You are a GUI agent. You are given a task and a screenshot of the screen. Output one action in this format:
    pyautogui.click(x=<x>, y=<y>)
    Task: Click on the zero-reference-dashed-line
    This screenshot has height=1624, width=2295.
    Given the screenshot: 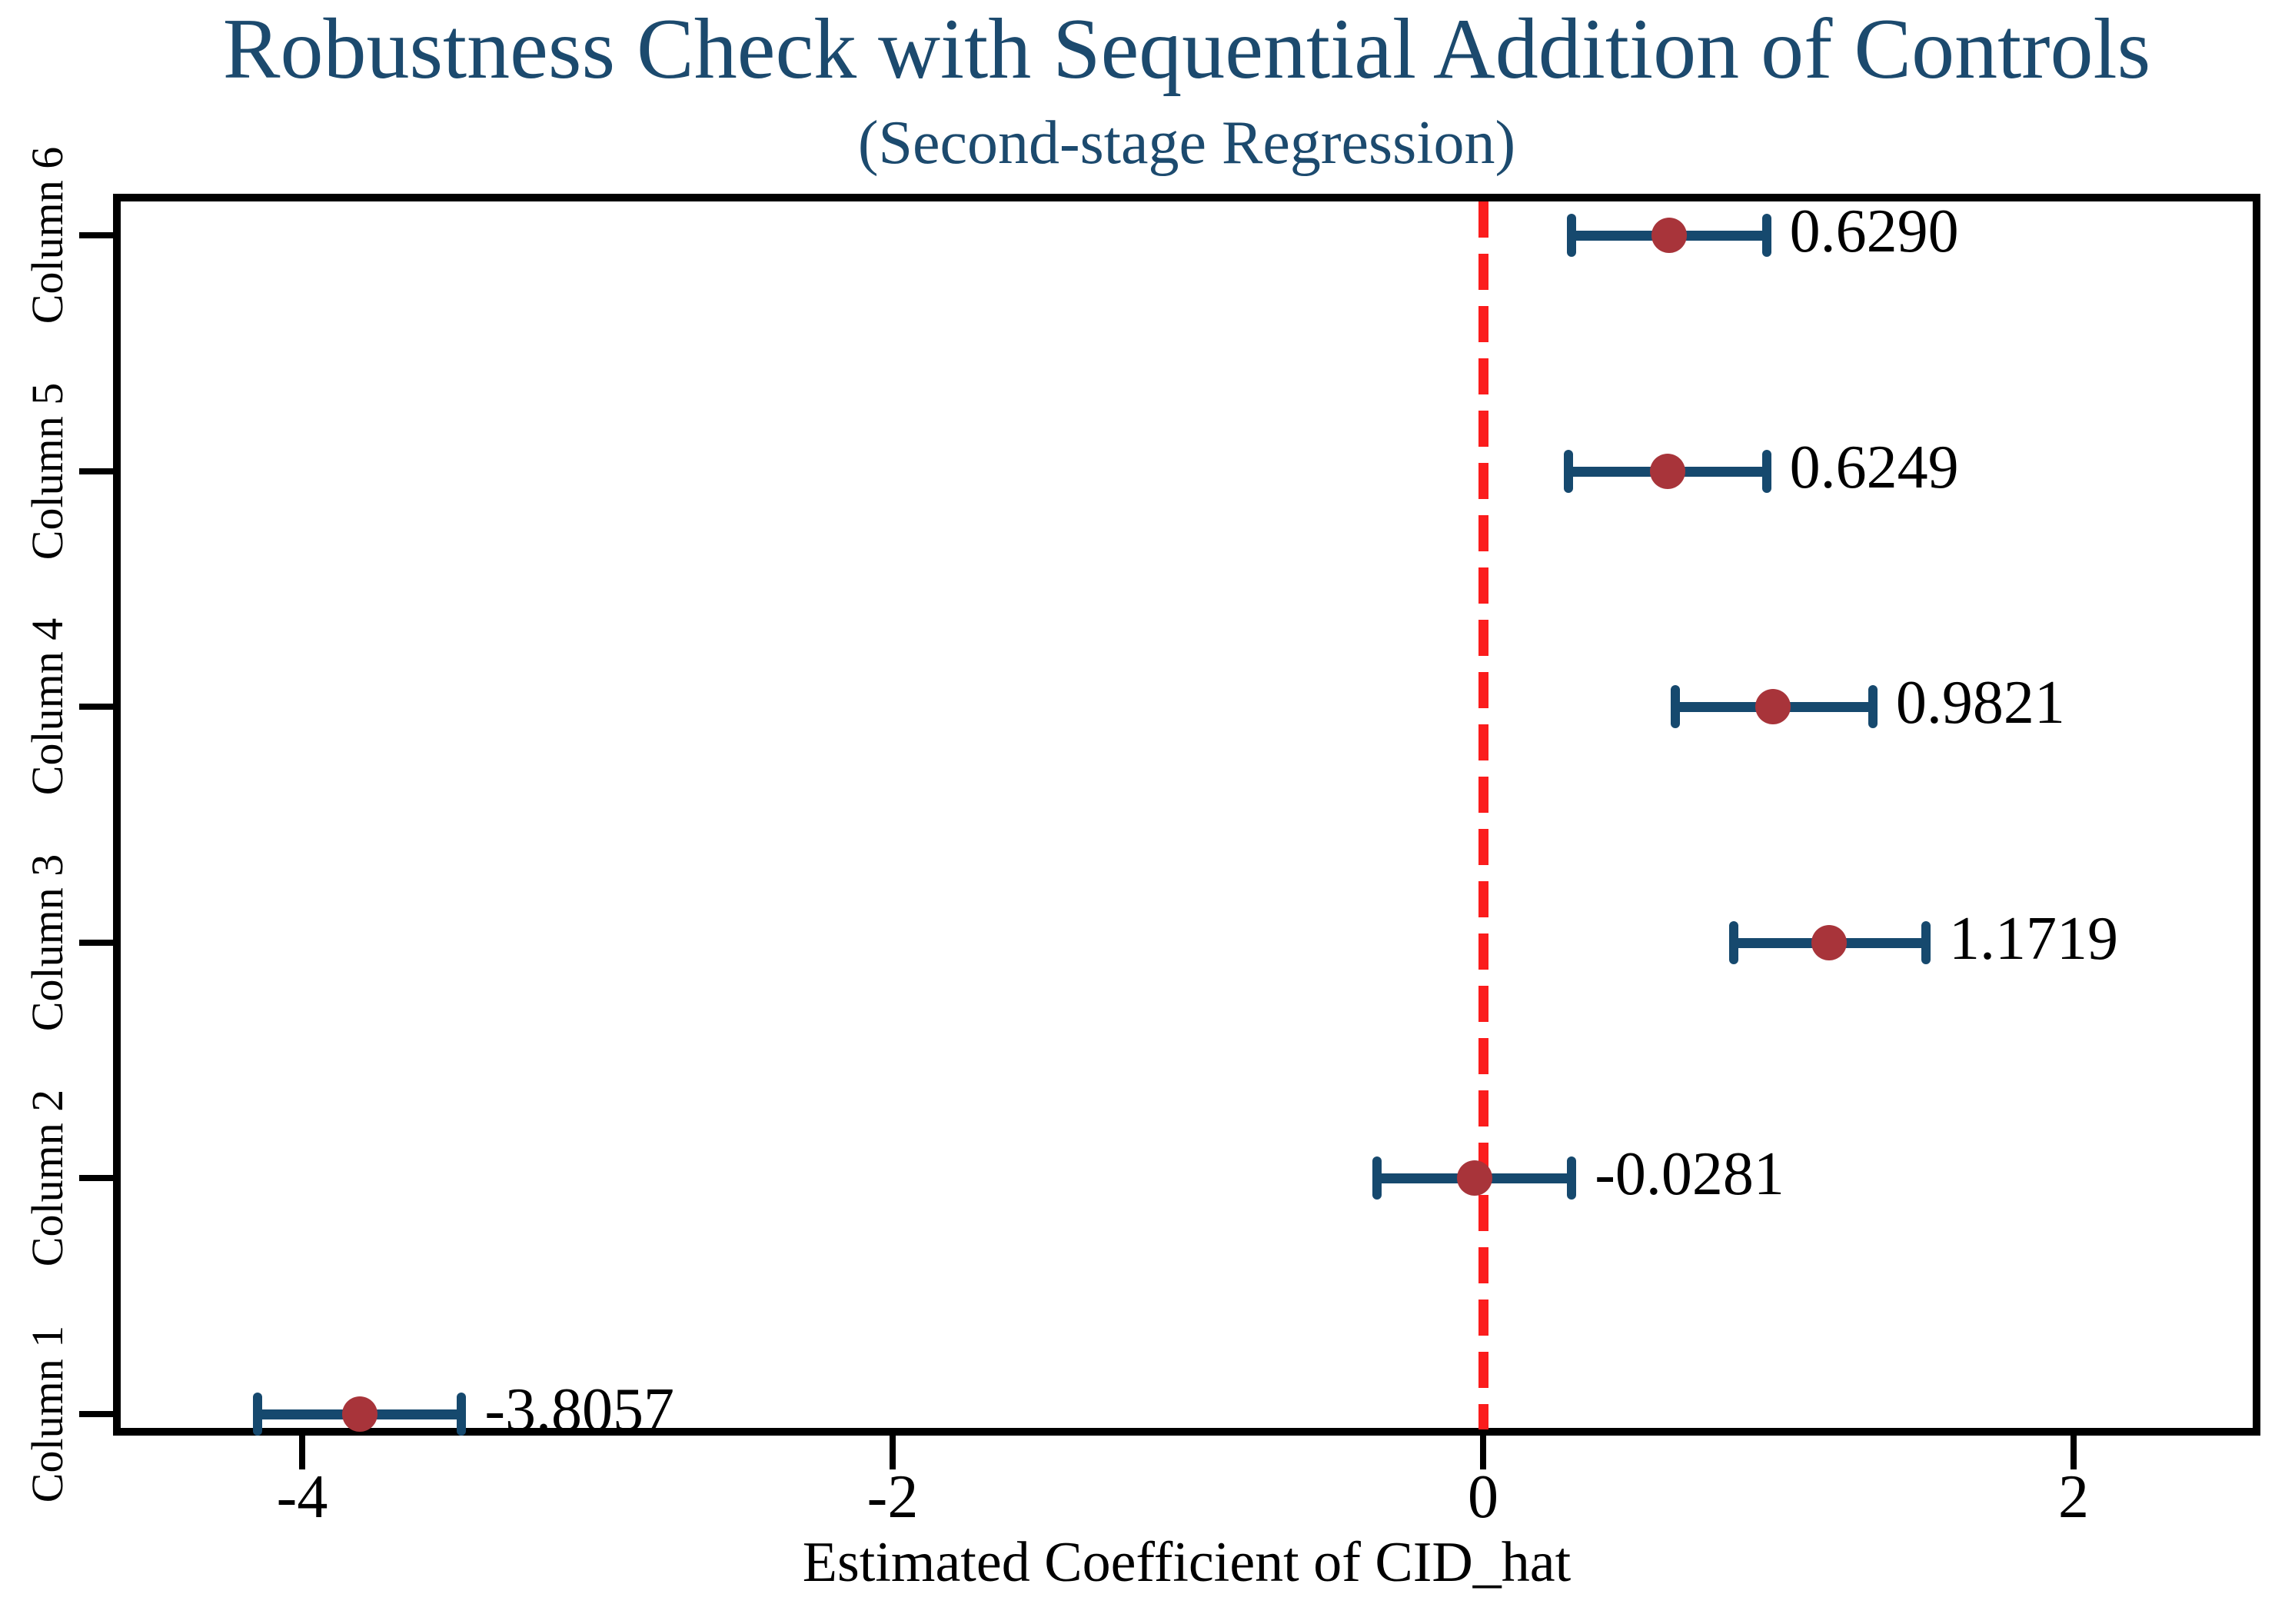 What is the action you would take?
    pyautogui.click(x=1483, y=815)
    